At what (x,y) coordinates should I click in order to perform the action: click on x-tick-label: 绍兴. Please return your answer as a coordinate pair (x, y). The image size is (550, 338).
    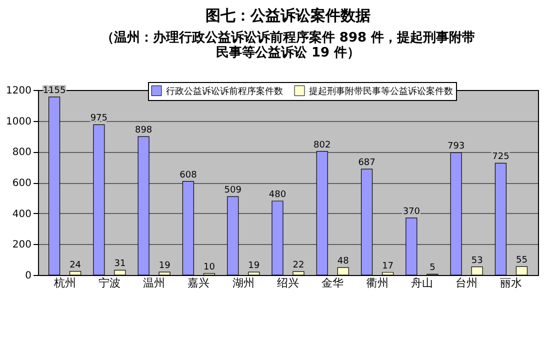
    Looking at the image, I should click on (288, 283).